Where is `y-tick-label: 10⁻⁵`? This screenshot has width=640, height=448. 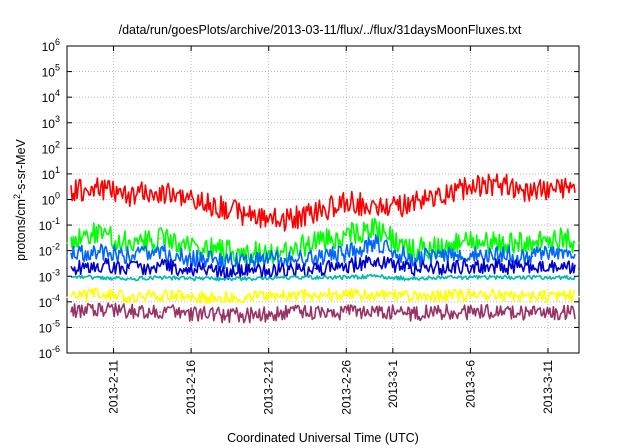 y-tick-label: 10⁻⁵ is located at coordinates (49, 326).